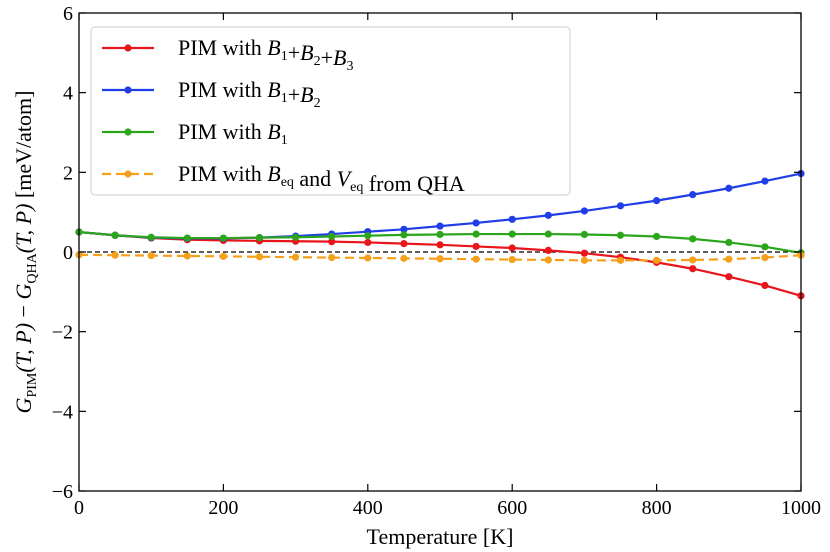 This screenshot has height=552, width=830. I want to click on y-tick-label: 0, so click(68, 253).